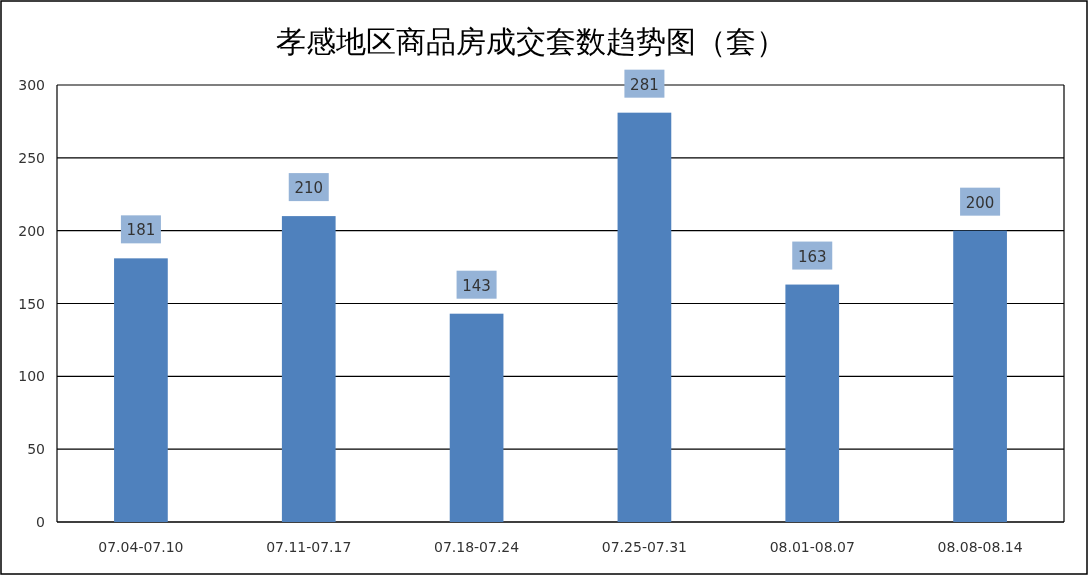  Describe the element at coordinates (812, 547) in the screenshot. I see `x-tick-label: 08.01-08.07` at that location.